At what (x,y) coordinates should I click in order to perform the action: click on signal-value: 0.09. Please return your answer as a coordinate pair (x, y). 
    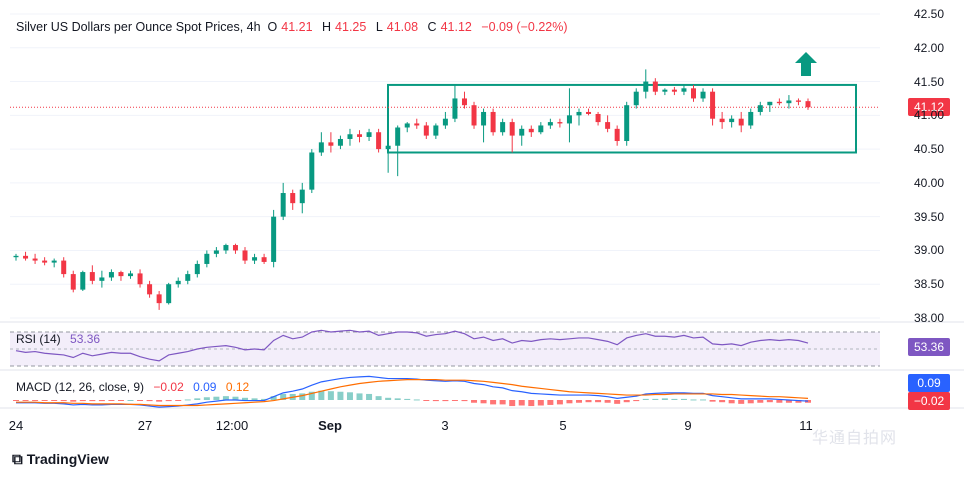
    Looking at the image, I should click on (205, 387).